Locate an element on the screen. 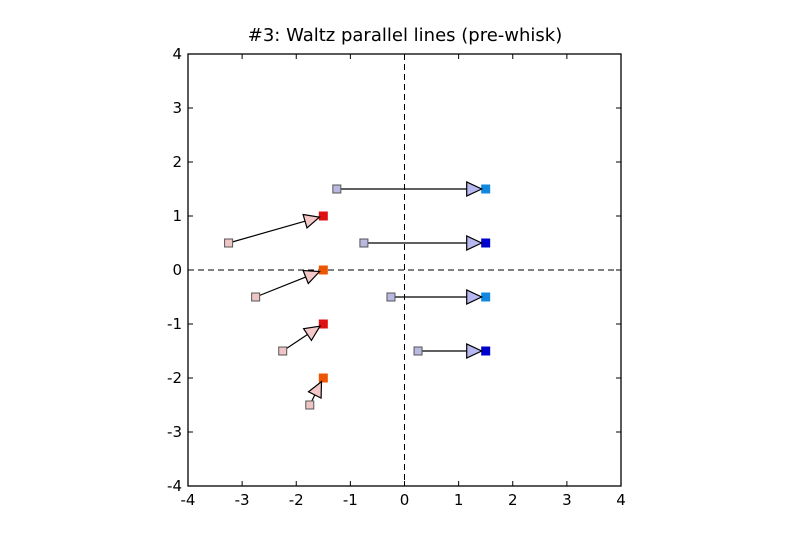 This screenshot has height=541, width=790. y-tick-label: 3 is located at coordinates (177, 108).